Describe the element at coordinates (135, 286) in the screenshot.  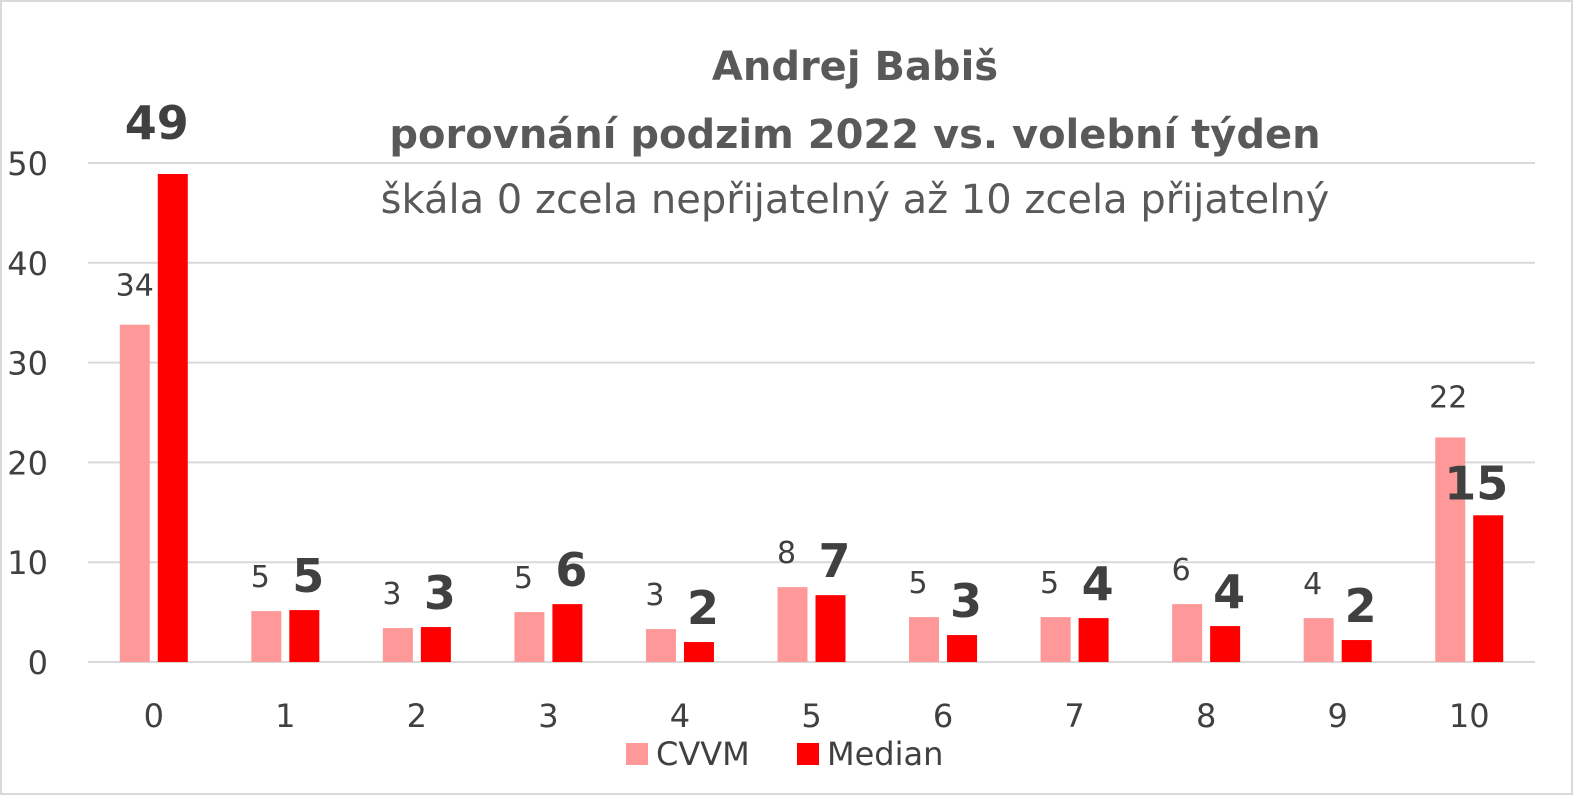
I see `data-label-cvvm: 34` at that location.